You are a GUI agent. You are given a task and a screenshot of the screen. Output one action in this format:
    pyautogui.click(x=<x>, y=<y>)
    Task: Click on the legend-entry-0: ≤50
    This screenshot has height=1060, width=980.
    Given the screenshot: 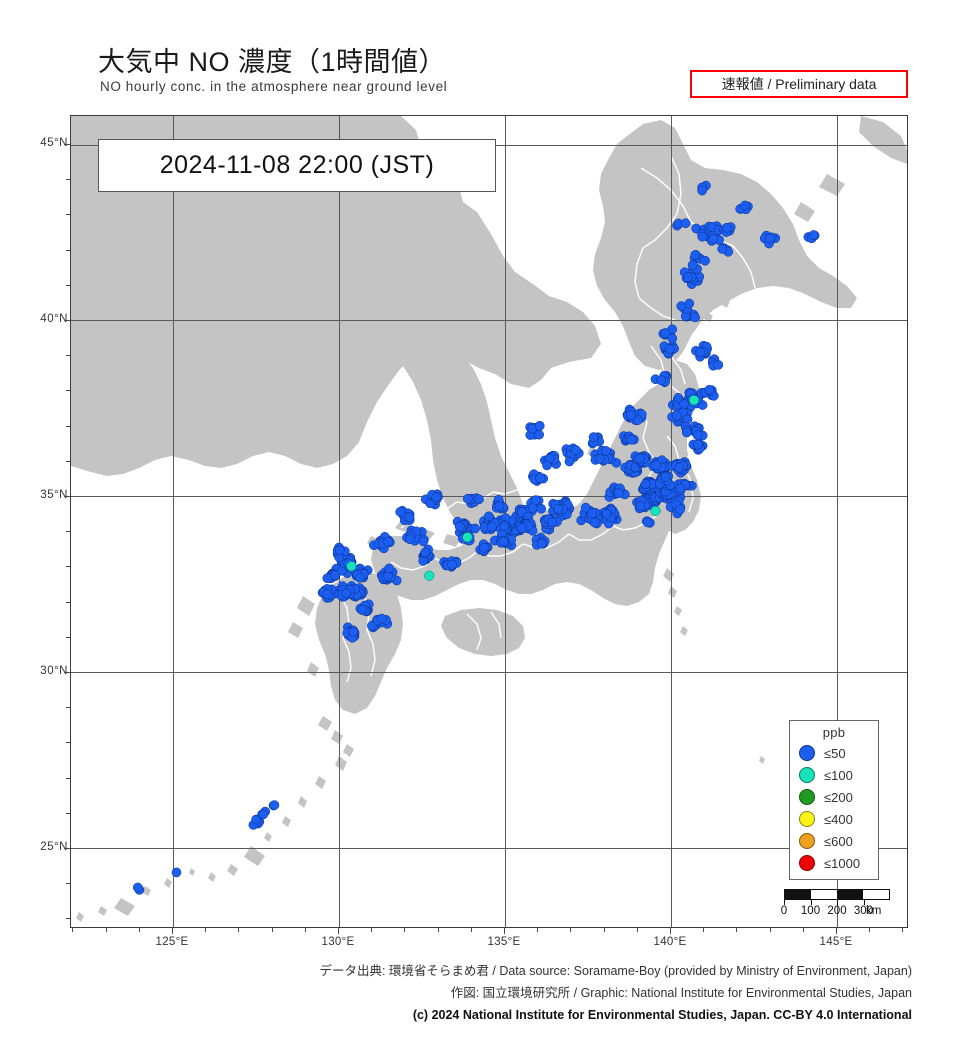 What is the action you would take?
    pyautogui.click(x=834, y=753)
    